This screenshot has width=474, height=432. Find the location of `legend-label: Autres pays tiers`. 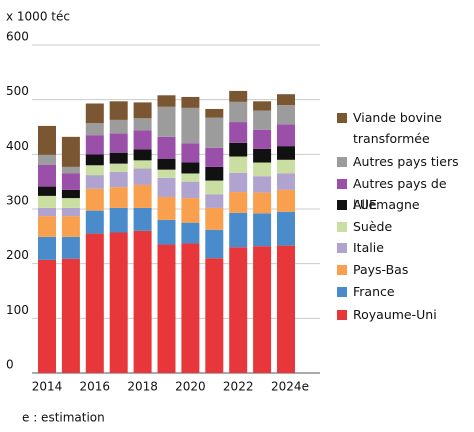

legend-label: Autres pays tiers is located at coordinates (406, 161).